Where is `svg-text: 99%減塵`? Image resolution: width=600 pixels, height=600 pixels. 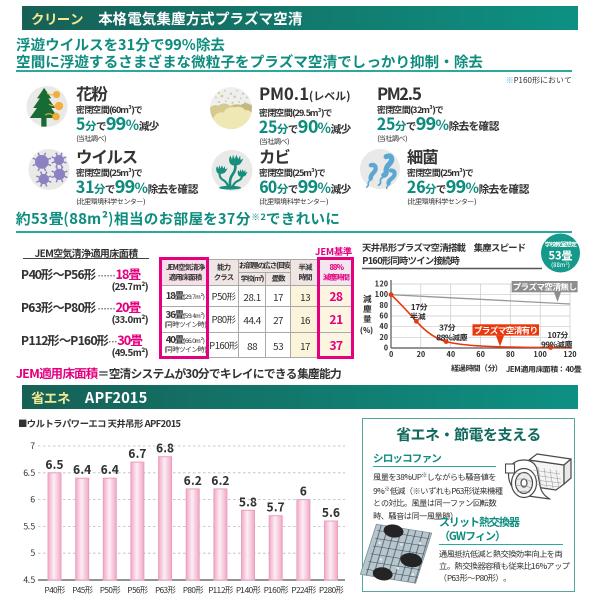
svg-text: 99%減塵 is located at coordinates (557, 345).